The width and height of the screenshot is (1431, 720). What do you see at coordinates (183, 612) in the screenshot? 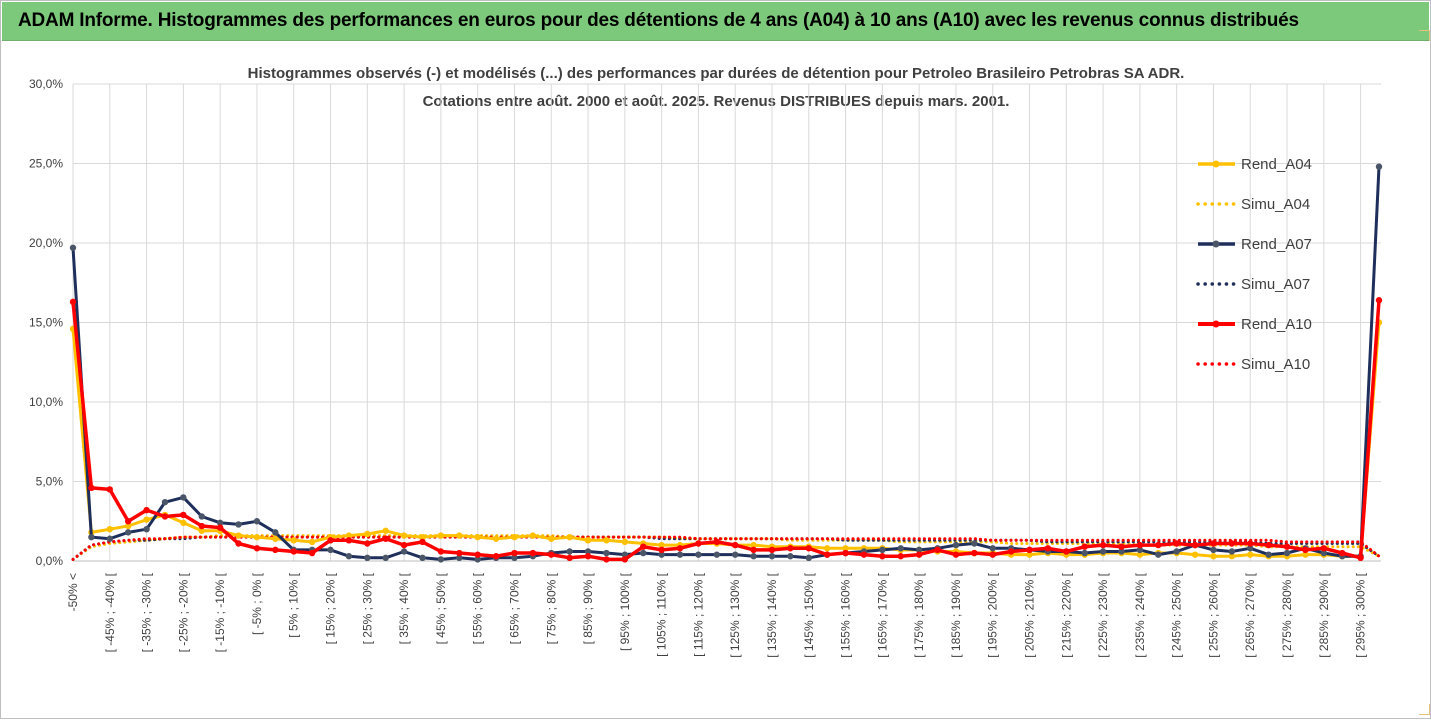
I see `x-tick-label: [ -25% ; -20% [` at bounding box center [183, 612].